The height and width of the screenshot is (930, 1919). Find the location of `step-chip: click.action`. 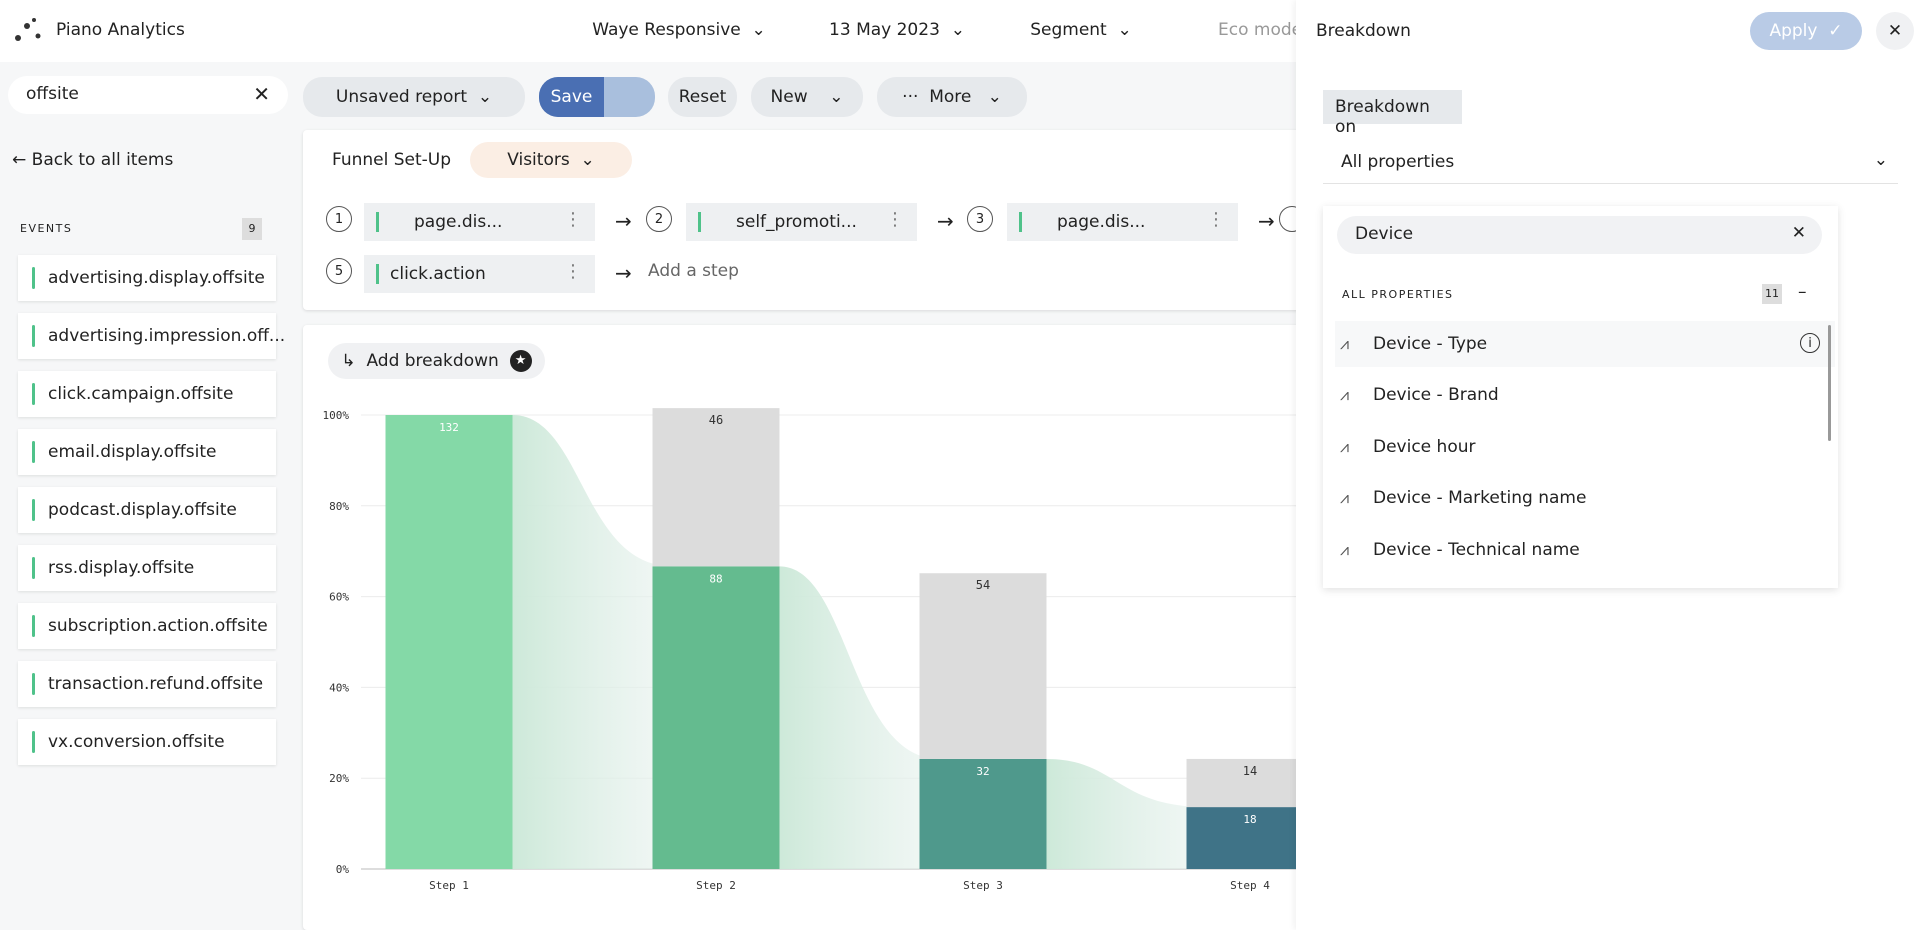

step-chip: click.action is located at coordinates (479, 274).